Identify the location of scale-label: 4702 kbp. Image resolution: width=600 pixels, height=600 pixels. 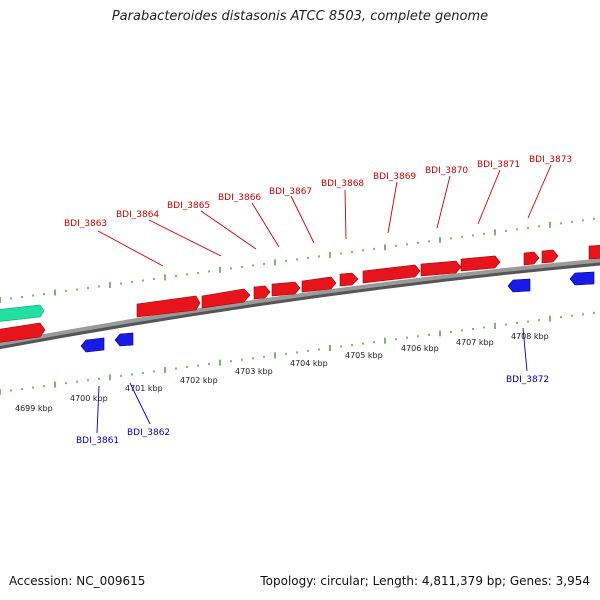
(199, 380).